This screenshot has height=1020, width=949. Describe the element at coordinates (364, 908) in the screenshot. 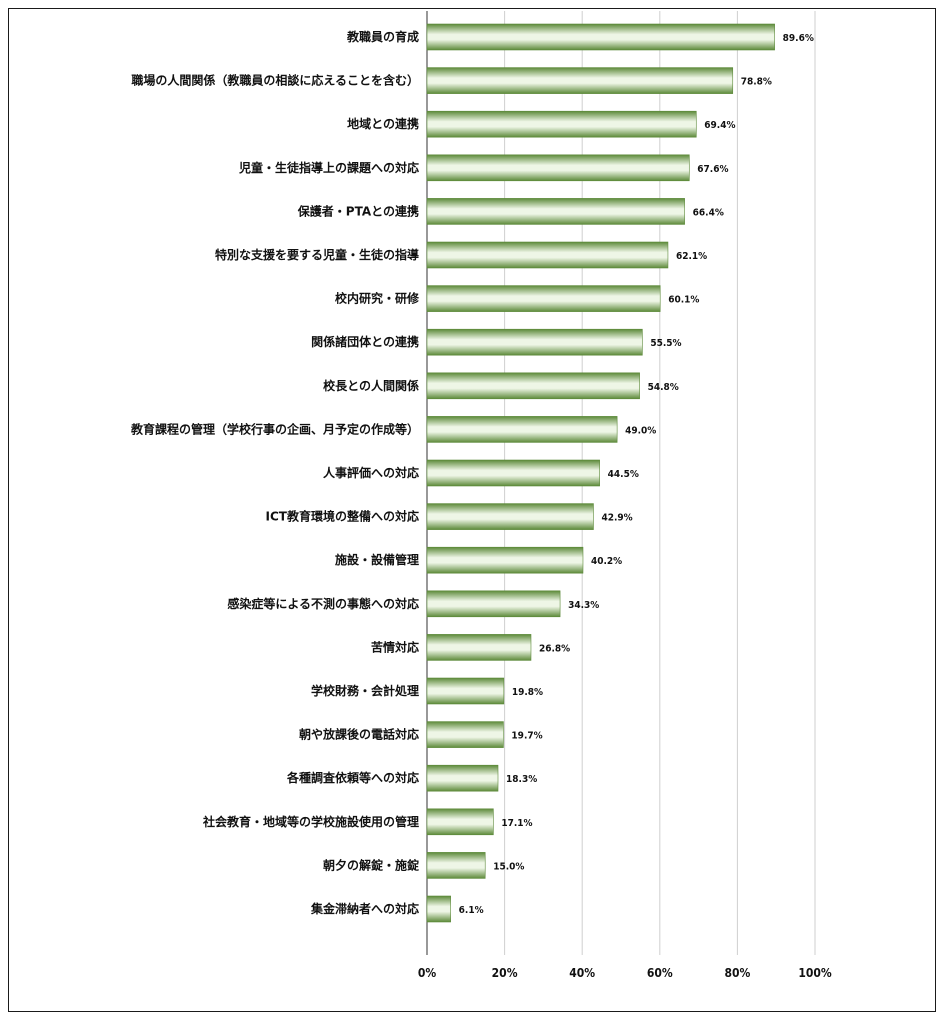

I see `category-label: 集金滞納者への対応` at that location.